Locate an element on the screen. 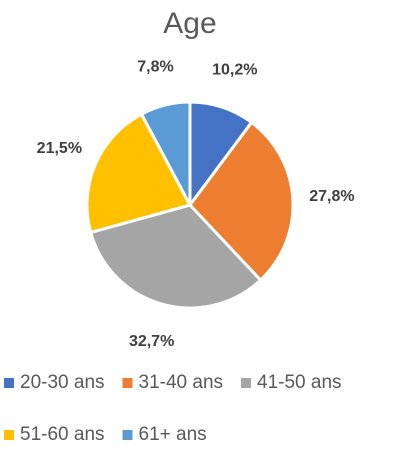 This screenshot has height=450, width=416. chart-title: Age is located at coordinates (189, 23).